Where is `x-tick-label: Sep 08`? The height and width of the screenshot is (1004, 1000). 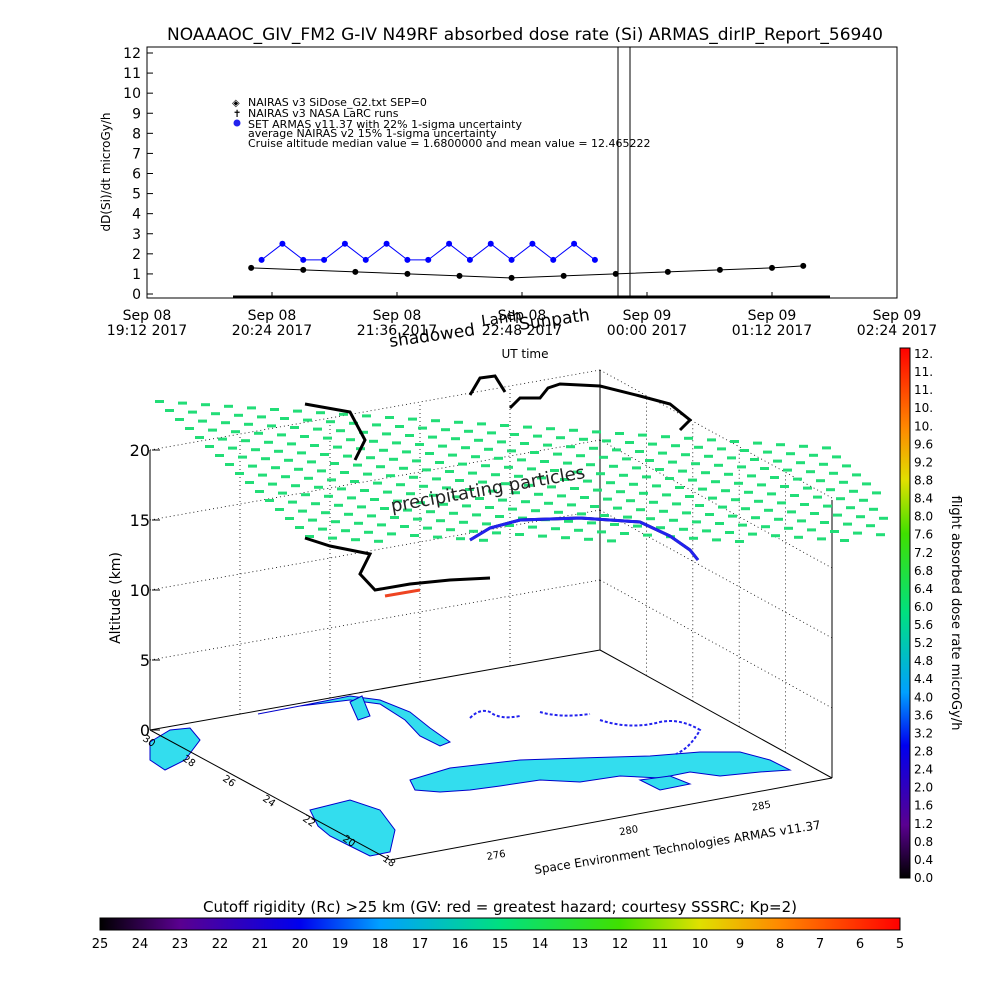 x-tick-label: Sep 08 is located at coordinates (272, 316).